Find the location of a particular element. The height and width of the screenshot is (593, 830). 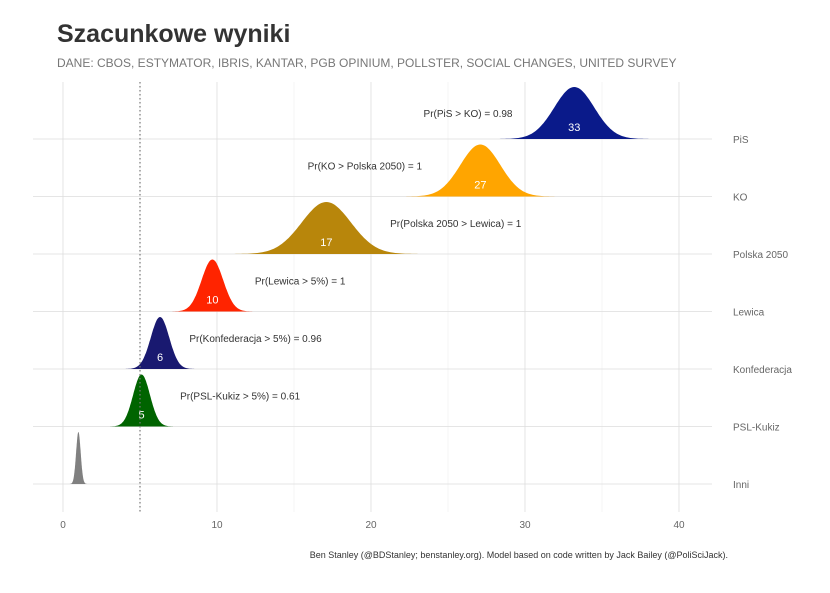

mean-label: 10 is located at coordinates (212, 301).